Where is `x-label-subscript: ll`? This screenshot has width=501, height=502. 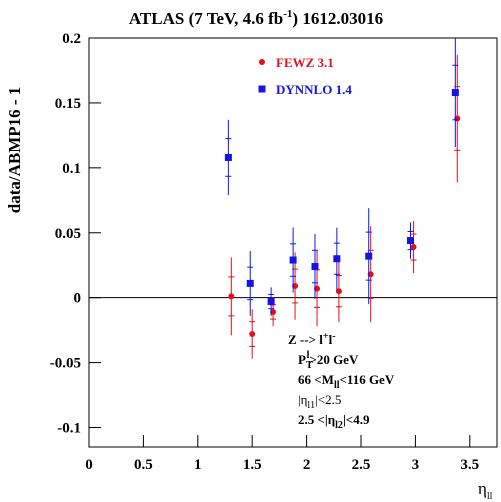 x-label-subscript: ll is located at coordinates (490, 496).